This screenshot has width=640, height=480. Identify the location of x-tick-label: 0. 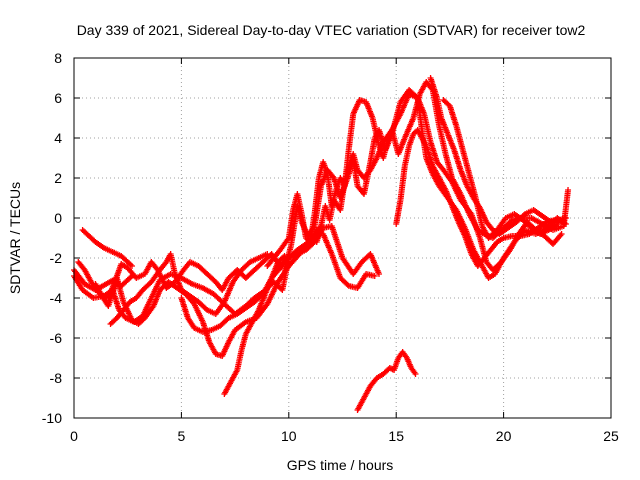
(74, 436).